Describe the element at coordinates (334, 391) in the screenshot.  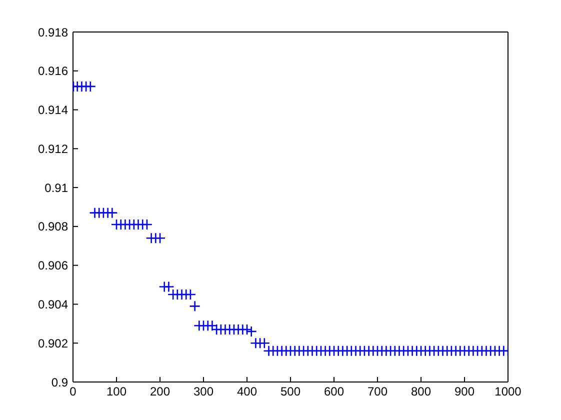
I see `x-tick-label: 600` at that location.